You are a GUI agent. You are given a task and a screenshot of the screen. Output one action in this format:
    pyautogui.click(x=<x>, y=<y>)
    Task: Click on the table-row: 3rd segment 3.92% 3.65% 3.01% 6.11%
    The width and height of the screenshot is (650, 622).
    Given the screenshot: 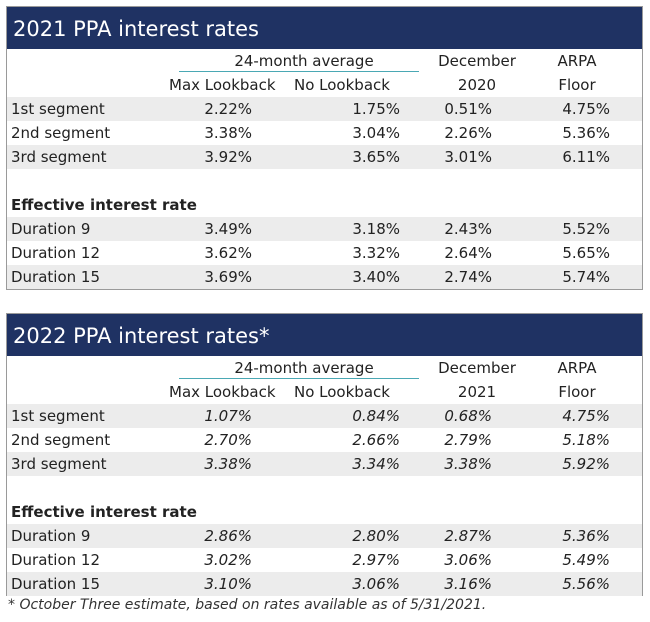 What is the action you would take?
    pyautogui.click(x=324, y=157)
    